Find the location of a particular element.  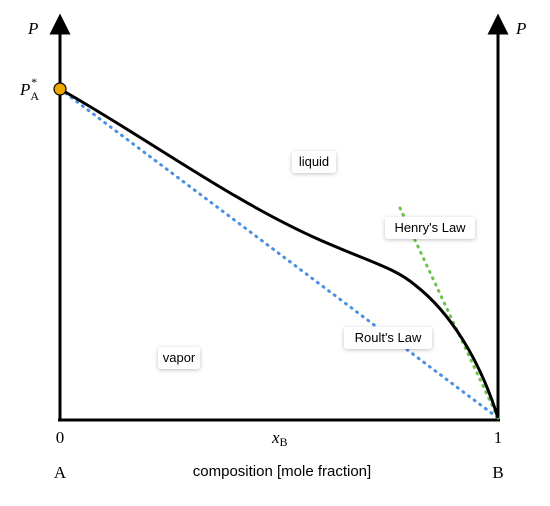

henry-label: Henry's Law is located at coordinates (430, 227).